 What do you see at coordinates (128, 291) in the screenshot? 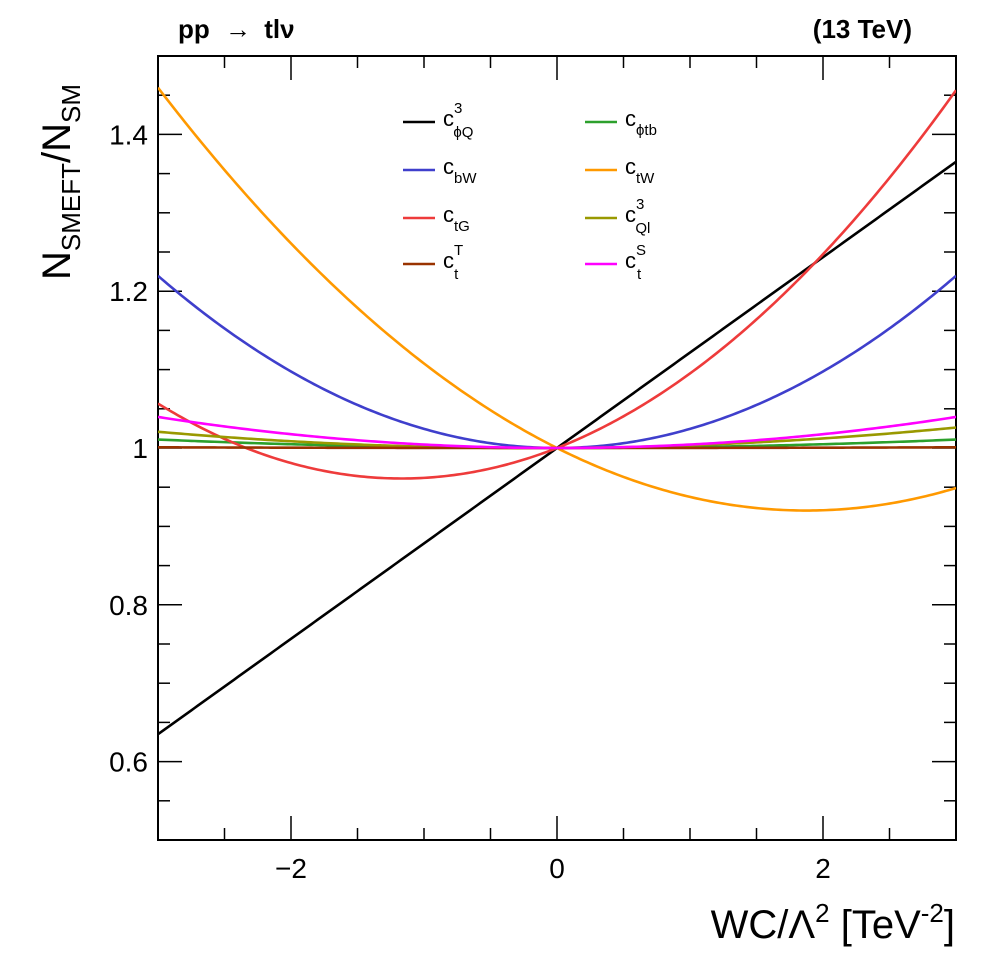
I see `y-tick-label: 1.2` at bounding box center [128, 291].